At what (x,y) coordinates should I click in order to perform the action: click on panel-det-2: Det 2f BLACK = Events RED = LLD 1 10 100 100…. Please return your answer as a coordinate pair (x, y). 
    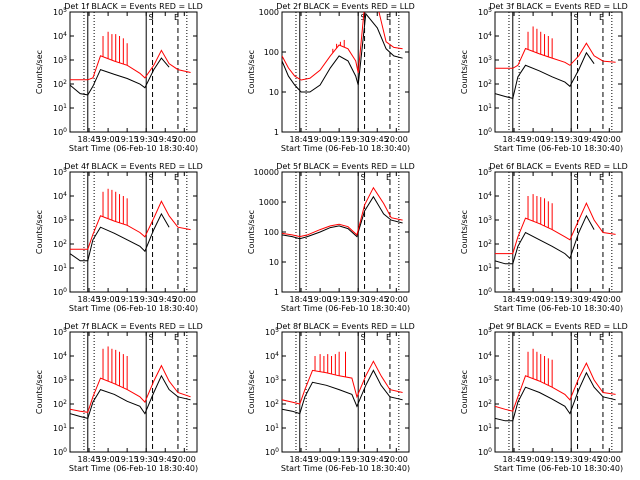
    Looking at the image, I should click on (331, 77).